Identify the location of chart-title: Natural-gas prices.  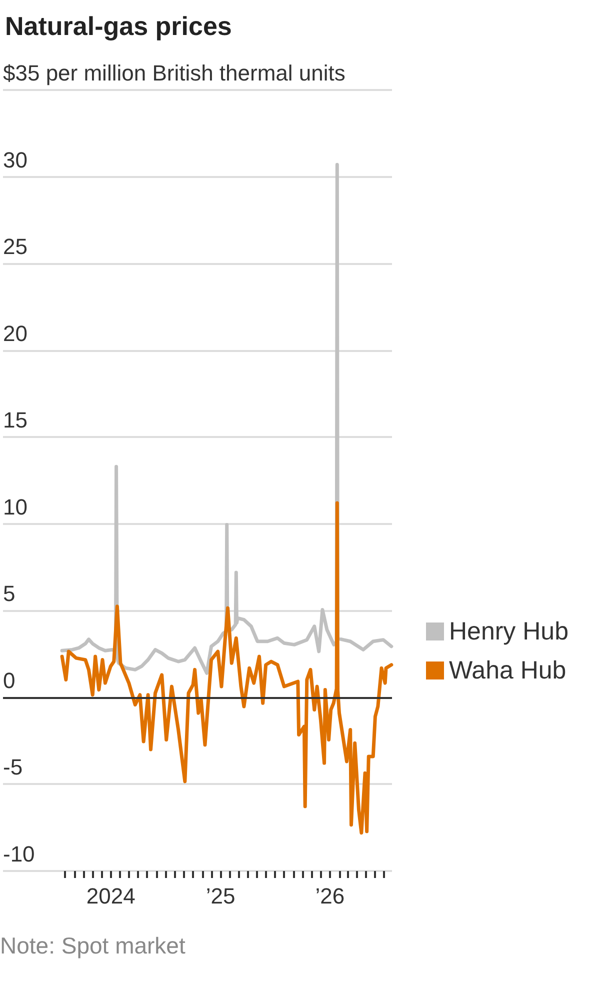
(118, 26).